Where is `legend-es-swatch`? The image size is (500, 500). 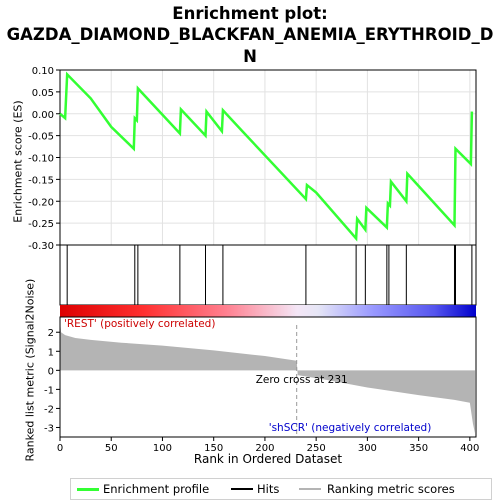 legend-es-swatch is located at coordinates (88, 489).